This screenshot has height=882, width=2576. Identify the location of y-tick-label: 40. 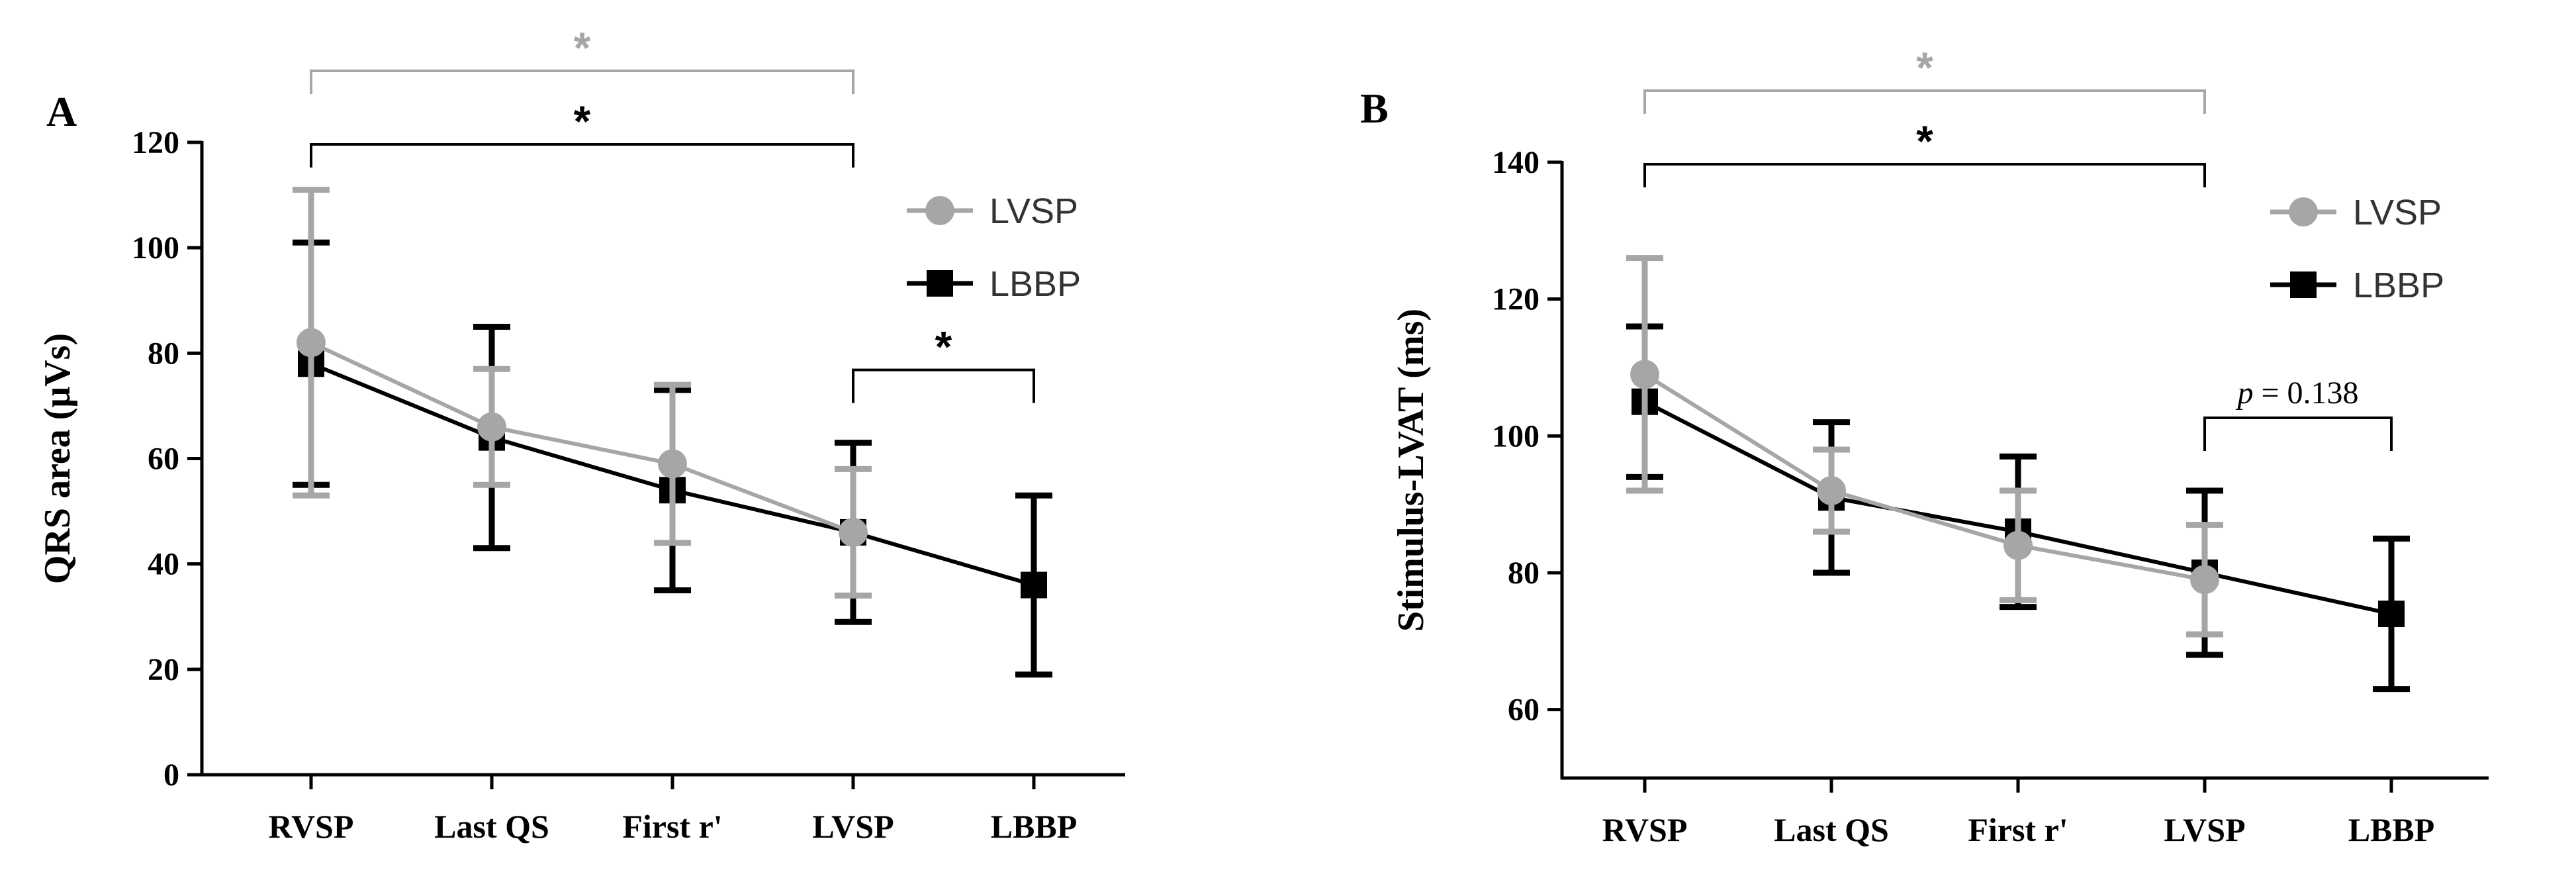
(163, 564).